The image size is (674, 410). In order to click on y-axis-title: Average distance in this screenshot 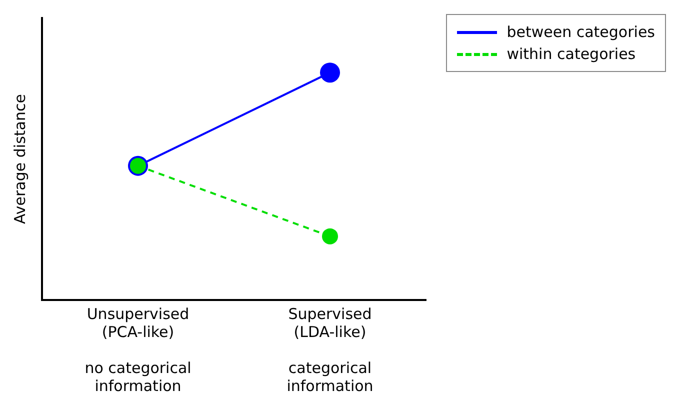, I will do `click(19, 159)`.